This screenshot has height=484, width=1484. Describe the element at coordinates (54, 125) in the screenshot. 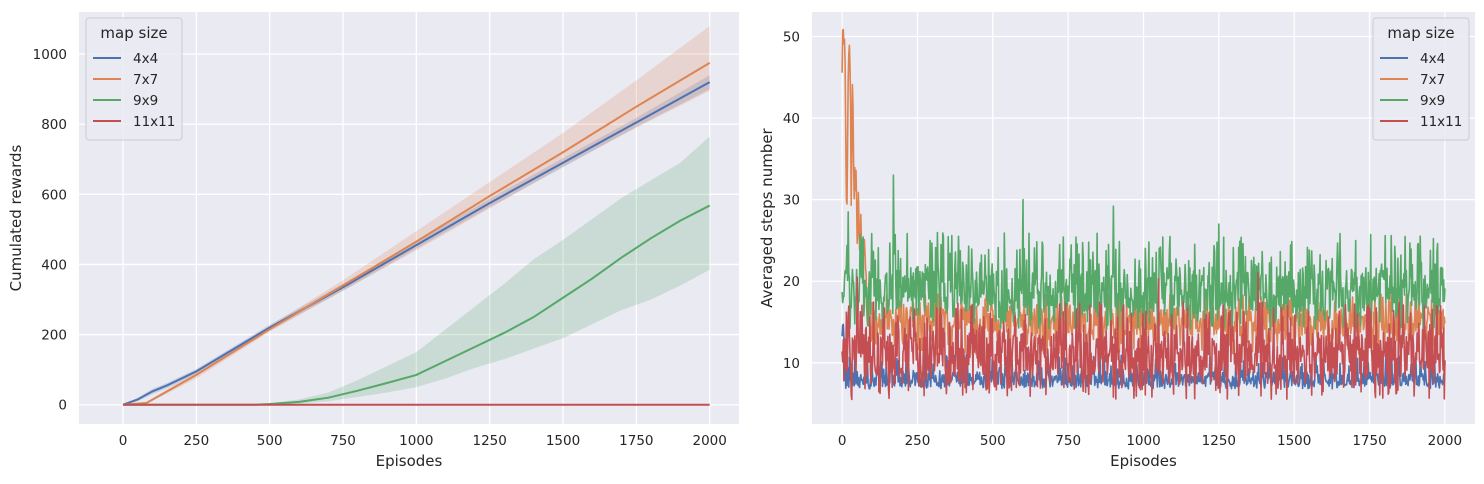

I see `y-tick-label: 800` at that location.